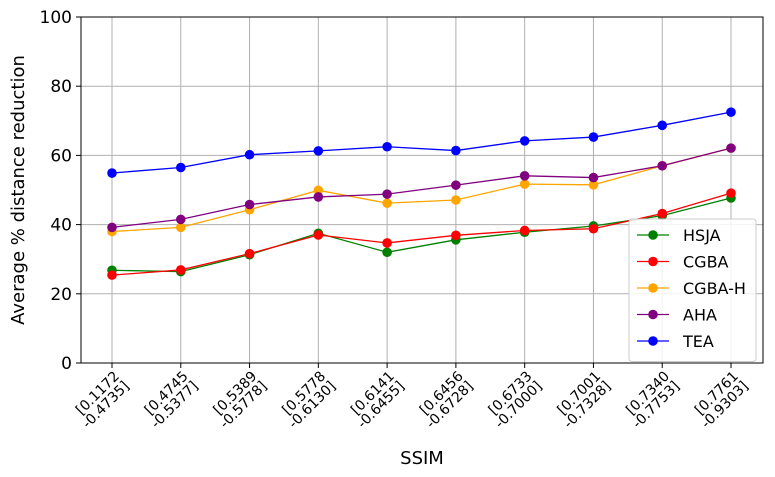 The width and height of the screenshot is (775, 477). Describe the element at coordinates (61, 87) in the screenshot. I see `y-tick-label: 80` at that location.